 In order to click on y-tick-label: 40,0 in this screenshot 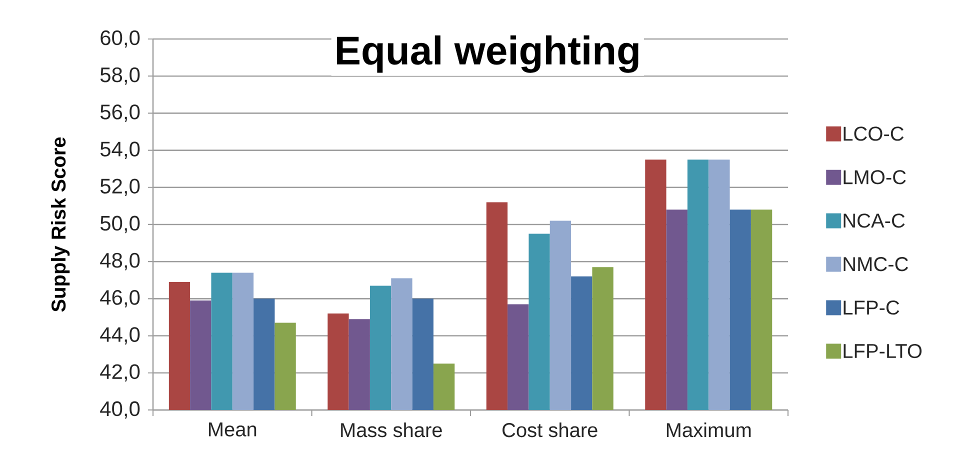, I will do `click(120, 410)`.